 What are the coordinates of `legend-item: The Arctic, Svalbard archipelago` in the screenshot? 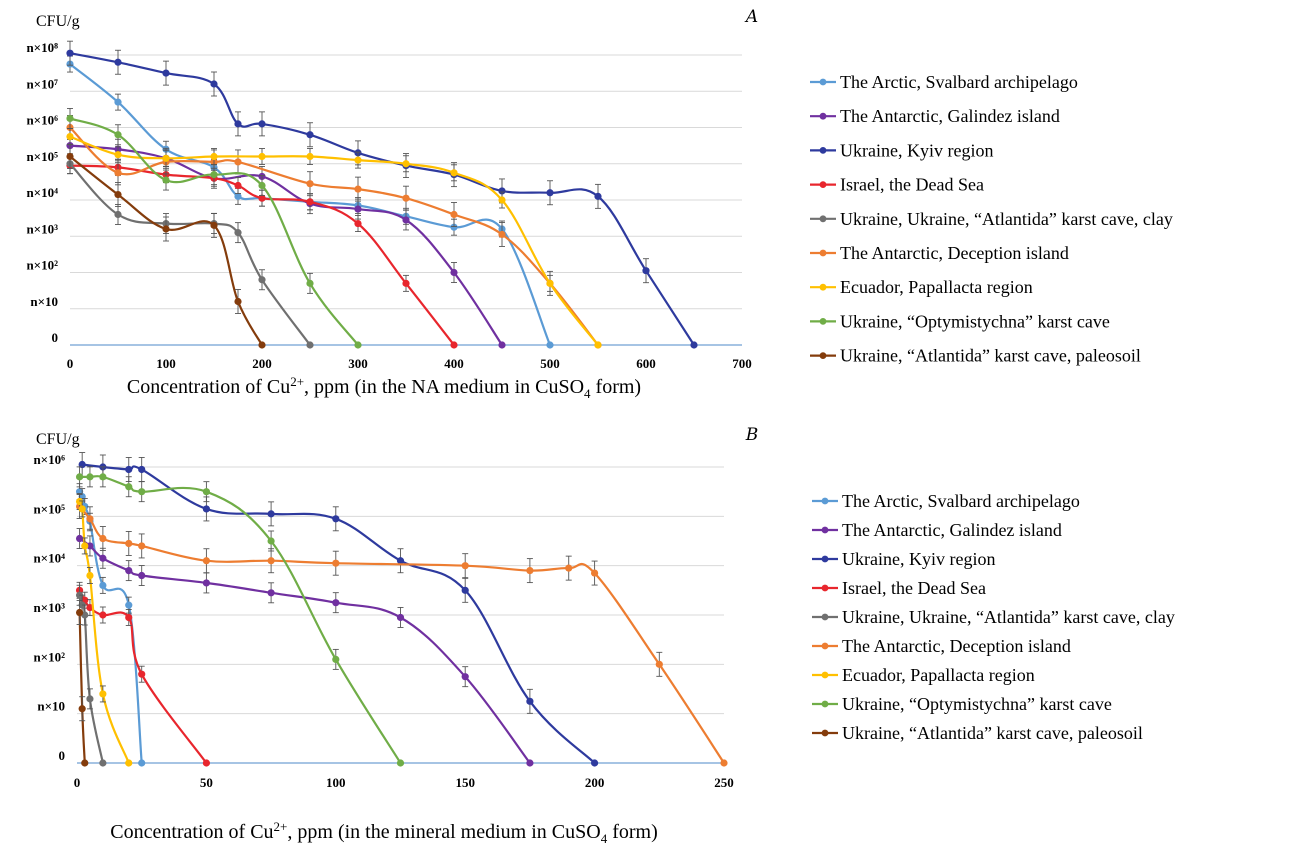 It's located at (946, 501).